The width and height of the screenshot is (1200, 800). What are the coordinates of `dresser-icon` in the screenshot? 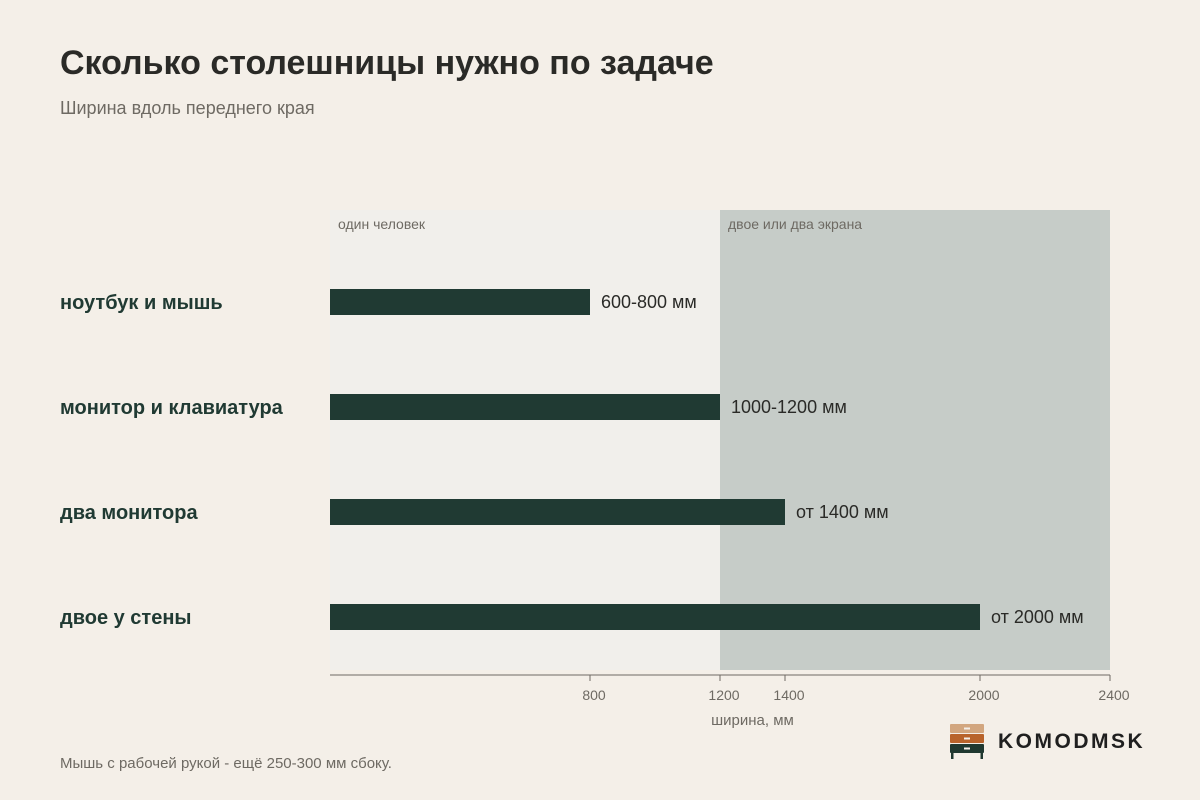 It's located at (967, 741).